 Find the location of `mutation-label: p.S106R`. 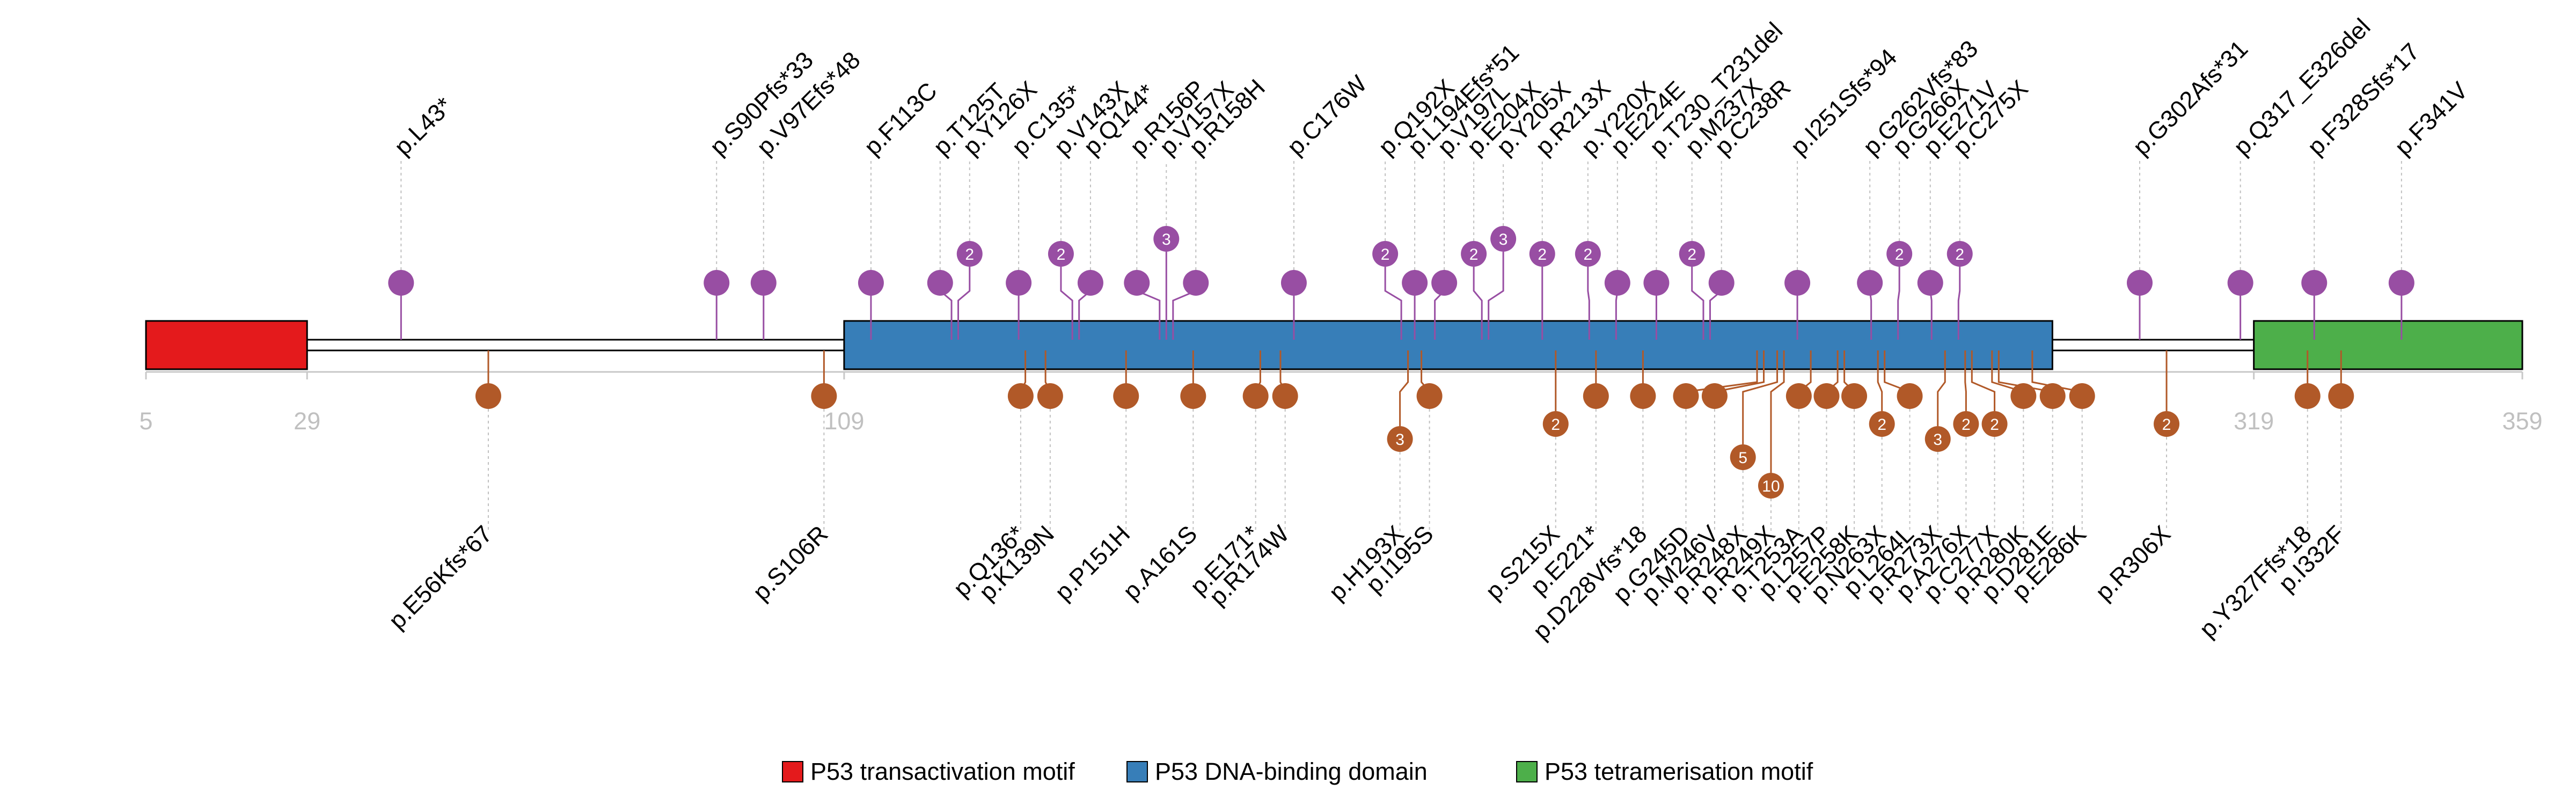

mutation-label: p.S106R is located at coordinates (790, 563).